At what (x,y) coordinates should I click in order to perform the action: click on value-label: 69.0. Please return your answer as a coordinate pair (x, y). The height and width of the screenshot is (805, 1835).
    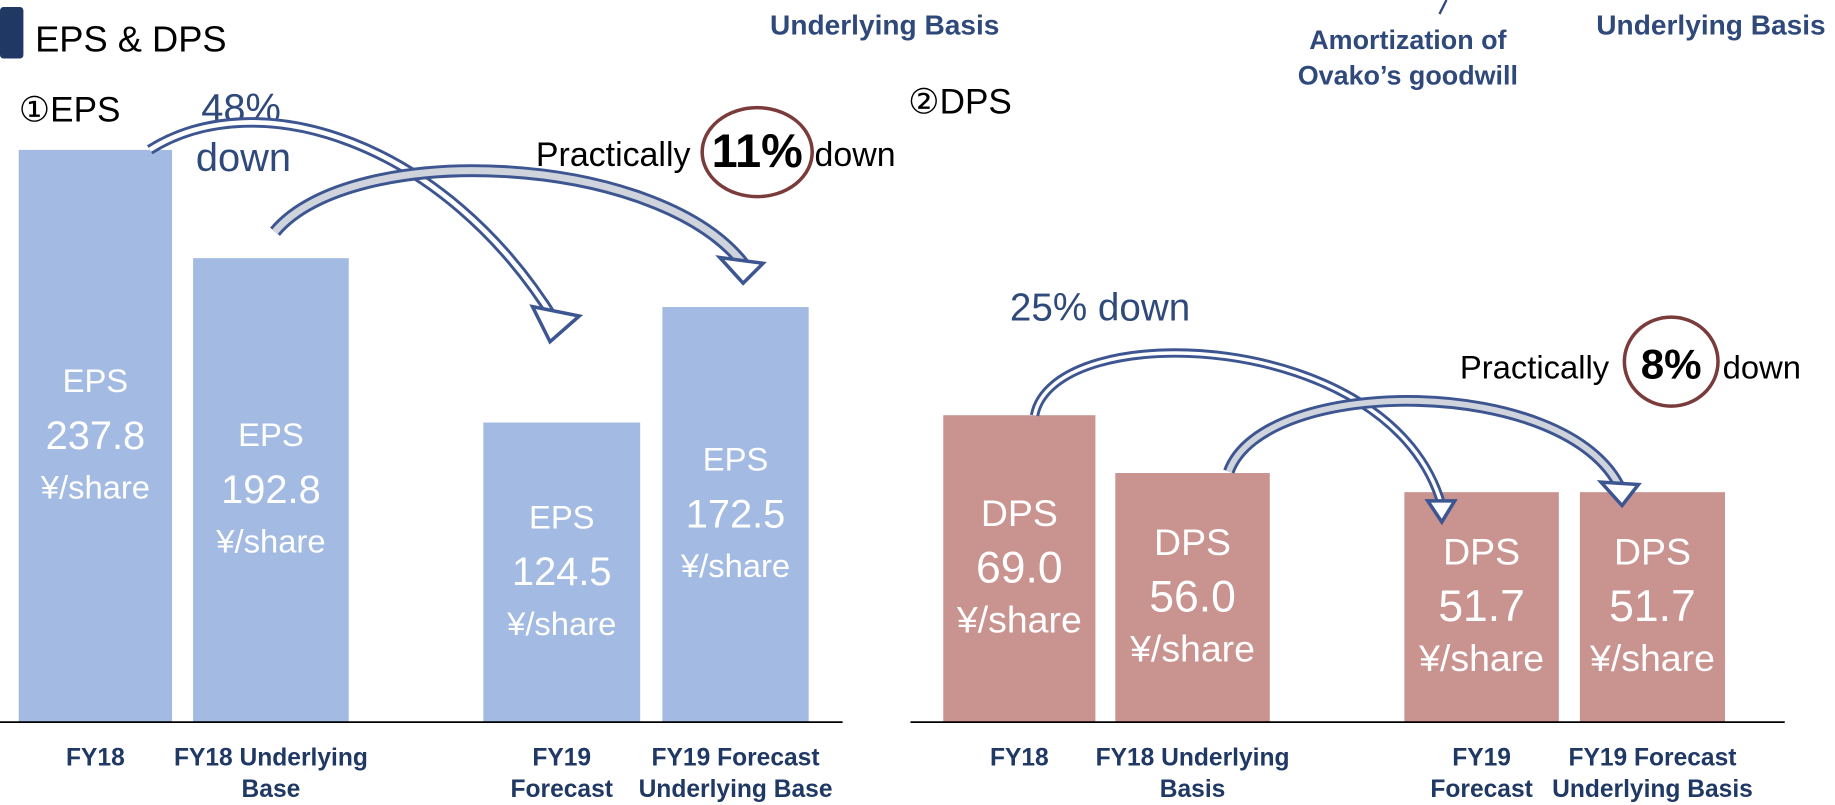
    Looking at the image, I should click on (1019, 568).